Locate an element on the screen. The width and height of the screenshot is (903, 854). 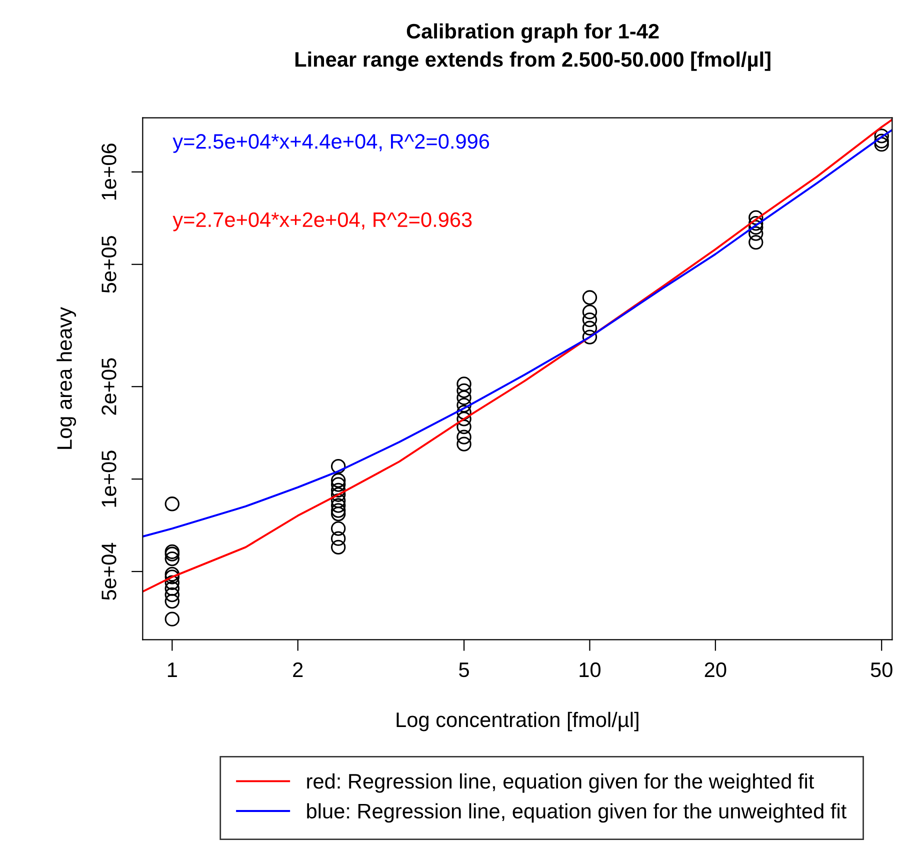
chart-title: Calibration graph for 1-42 is located at coordinates (532, 33).